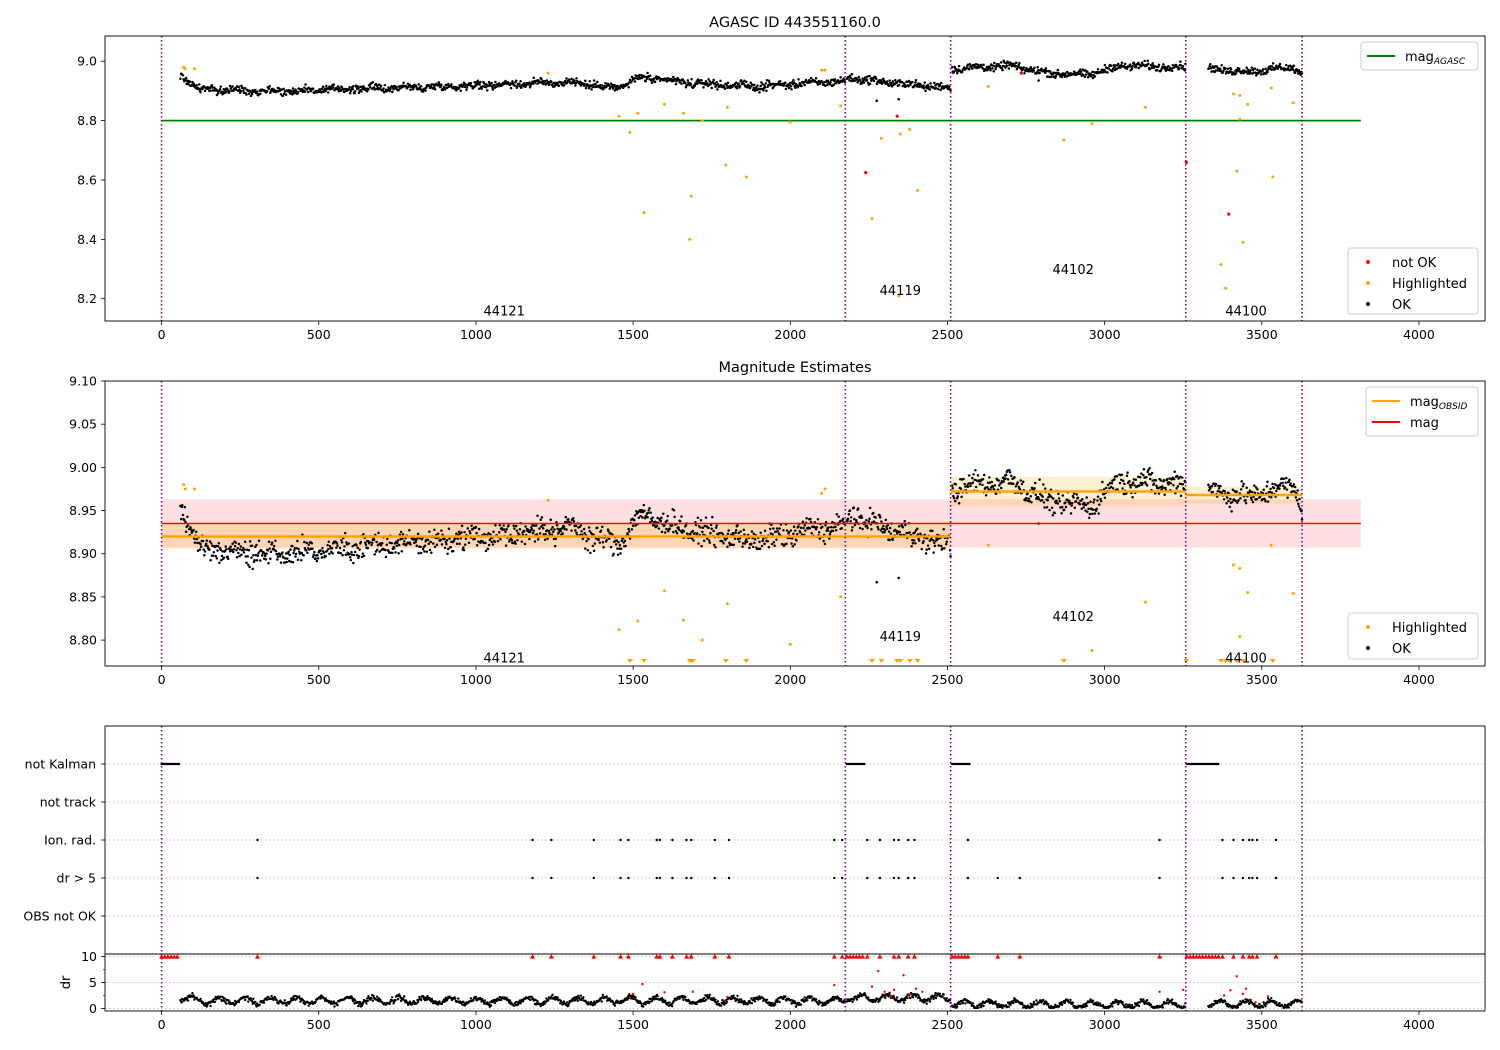  What do you see at coordinates (68, 802) in the screenshot?
I see `flag-row-label: not track` at bounding box center [68, 802].